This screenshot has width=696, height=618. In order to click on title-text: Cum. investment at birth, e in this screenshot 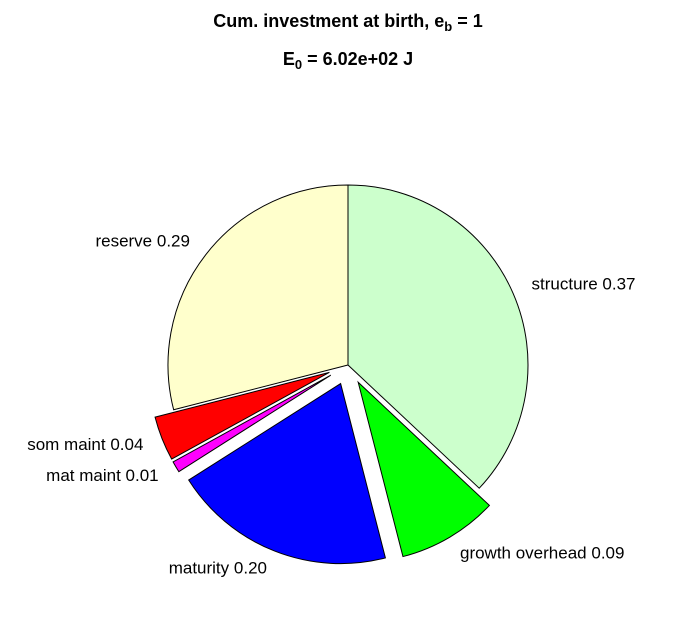, I will do `click(328, 21)`.